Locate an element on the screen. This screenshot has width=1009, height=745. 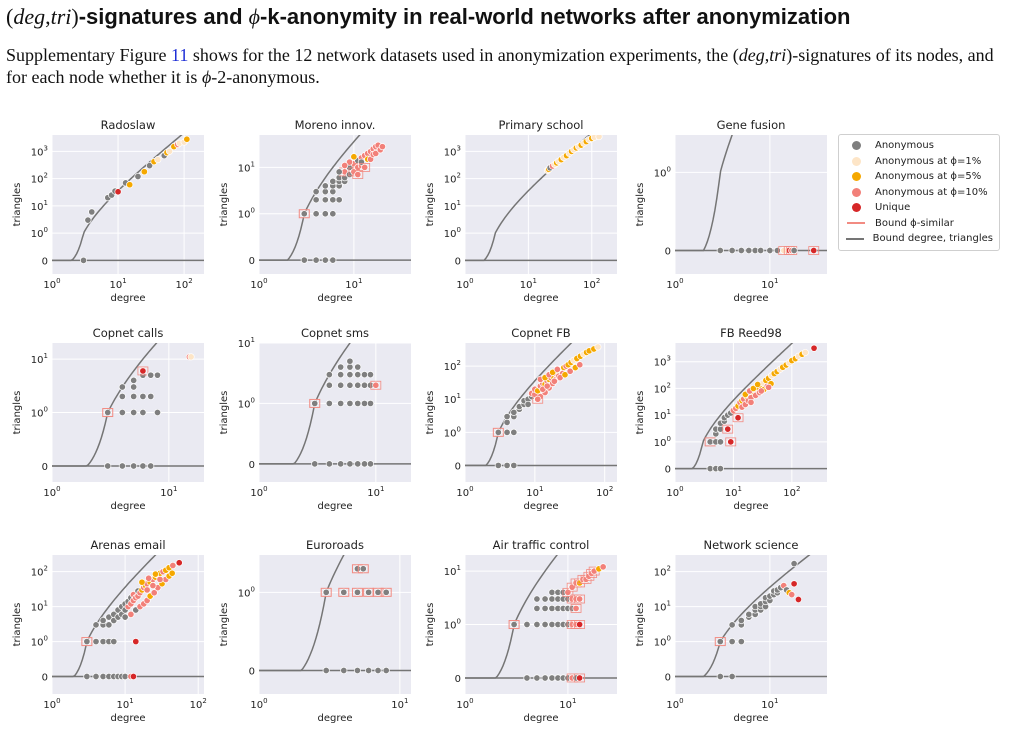
para-tri: tri is located at coordinates (778, 55).